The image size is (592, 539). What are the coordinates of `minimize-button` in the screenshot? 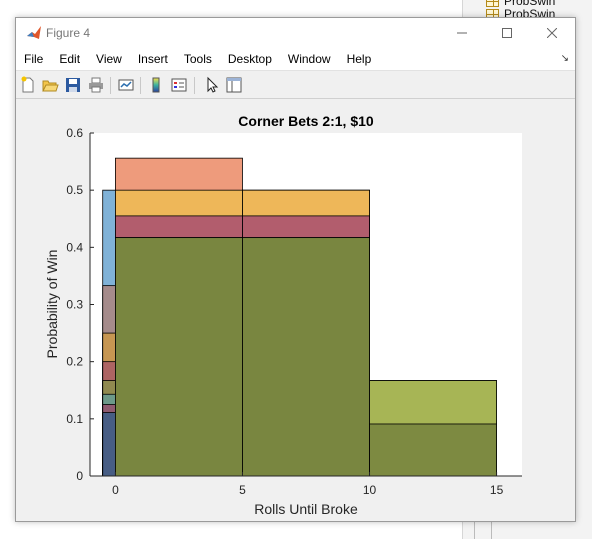 It's located at (462, 33).